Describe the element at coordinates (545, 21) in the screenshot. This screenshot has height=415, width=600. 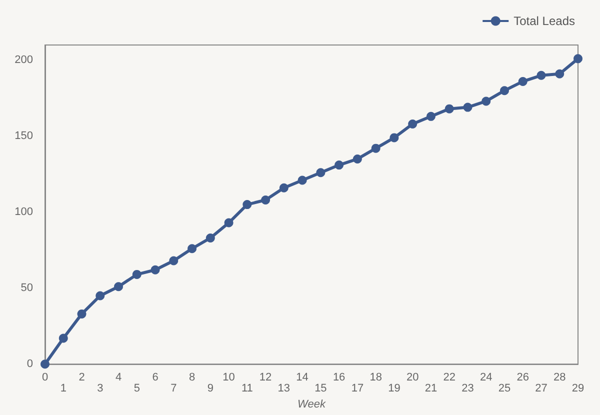
I see `legend-label: Total Leads` at that location.